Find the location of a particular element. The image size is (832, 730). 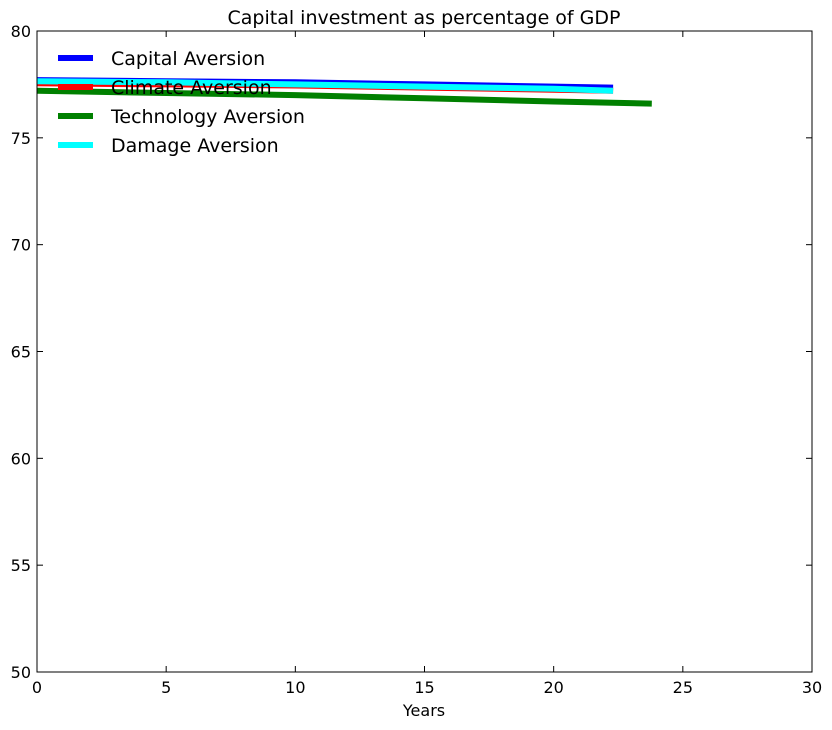

y-tick-label: 60 is located at coordinates (21, 458).